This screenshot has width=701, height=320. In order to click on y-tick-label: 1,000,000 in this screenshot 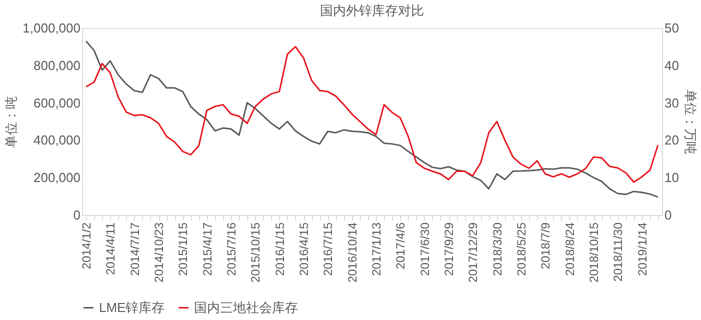, I will do `click(51, 28)`.